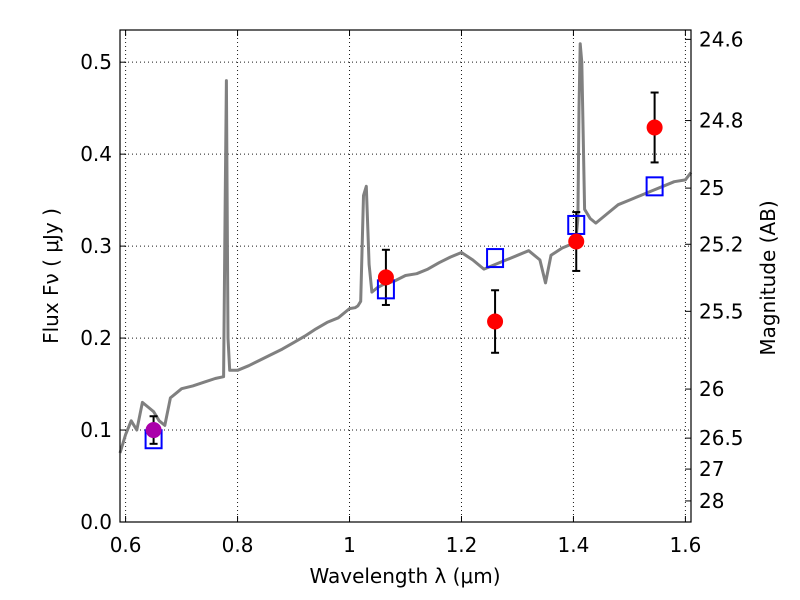  I want to click on x-tick-label: 1.6, so click(685, 545).